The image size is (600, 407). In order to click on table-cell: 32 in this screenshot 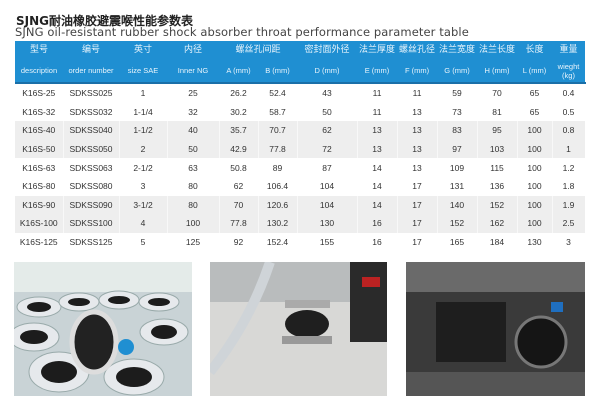, I will do `click(193, 112)`.